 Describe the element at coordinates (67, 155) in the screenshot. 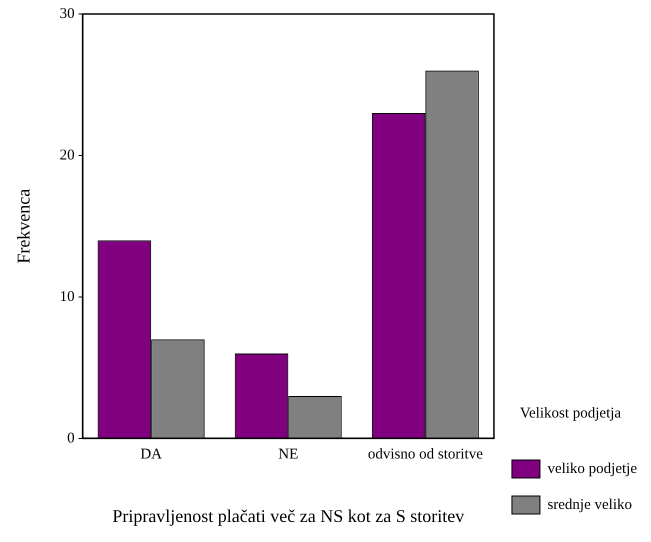

I see `y-tick-label: 20` at that location.